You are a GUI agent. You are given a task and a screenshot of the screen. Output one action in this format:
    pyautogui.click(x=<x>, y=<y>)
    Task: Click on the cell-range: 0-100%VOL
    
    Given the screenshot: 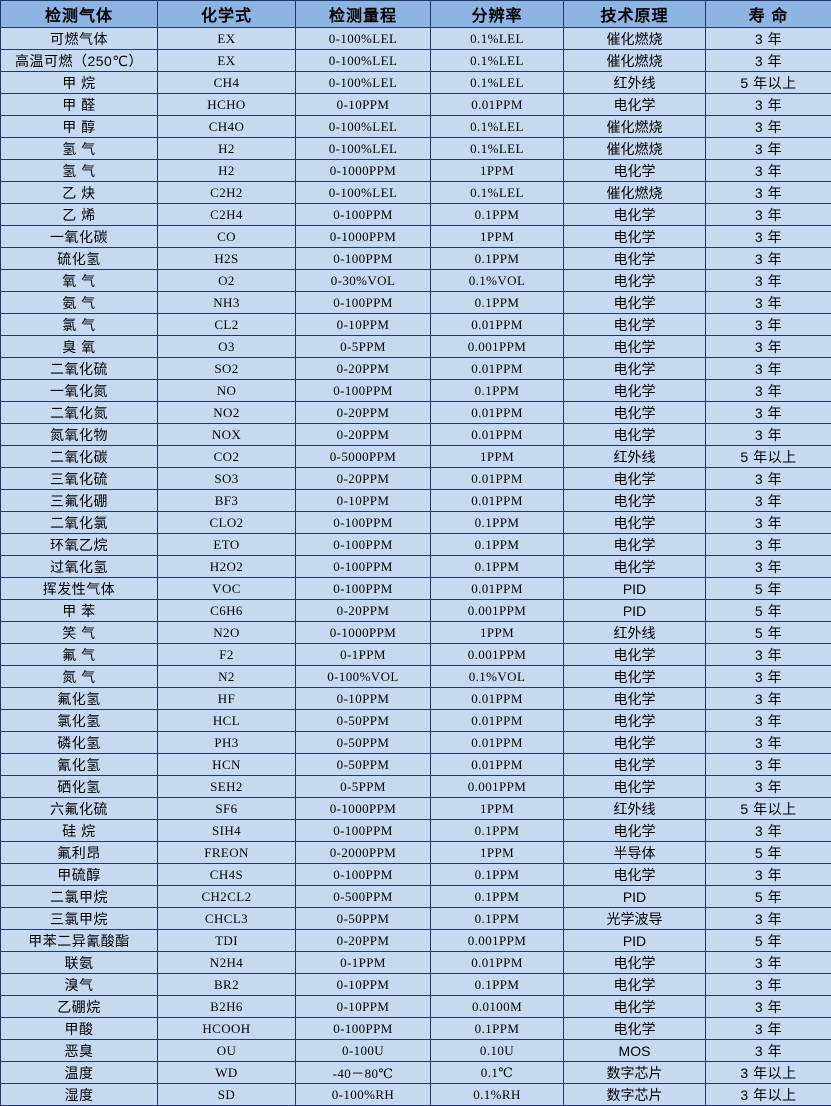 What is the action you would take?
    pyautogui.click(x=363, y=677)
    